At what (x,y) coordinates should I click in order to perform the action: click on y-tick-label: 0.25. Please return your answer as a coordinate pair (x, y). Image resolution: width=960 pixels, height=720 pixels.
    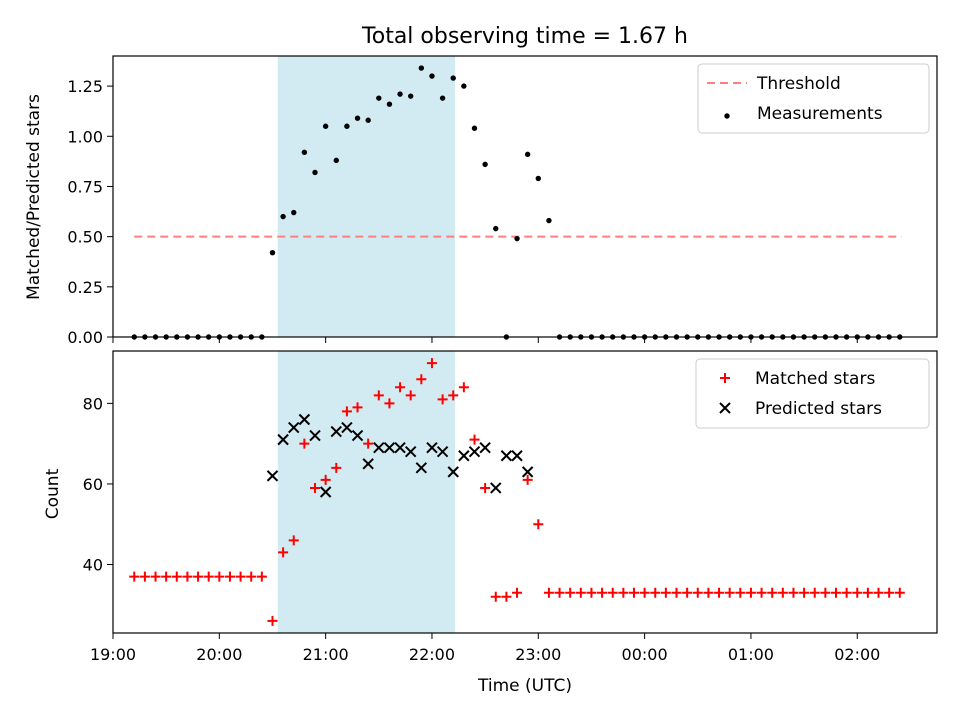
    Looking at the image, I should click on (85, 287).